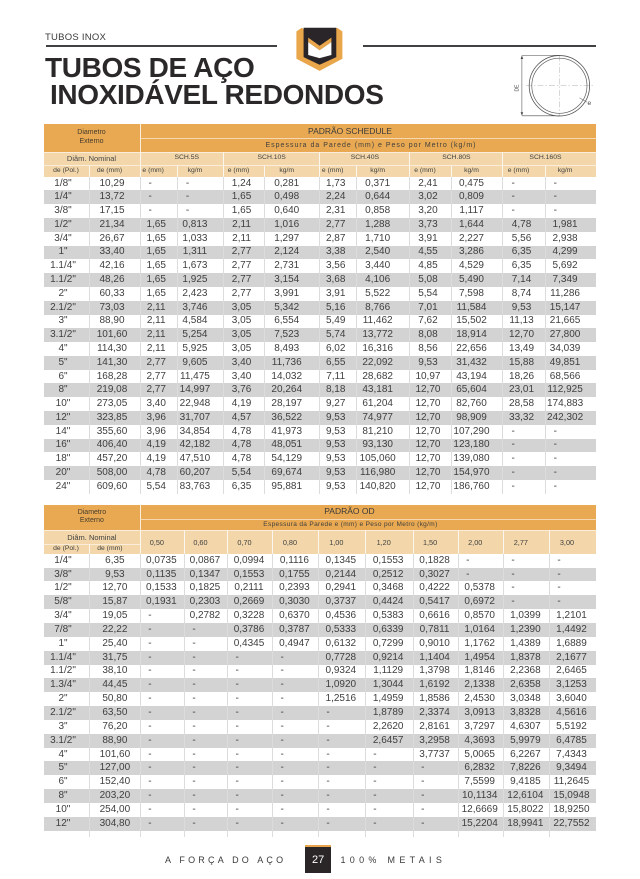 This screenshot has height=879, width=640. What do you see at coordinates (518, 88) in the screenshot?
I see `svg-text: DE` at bounding box center [518, 88].